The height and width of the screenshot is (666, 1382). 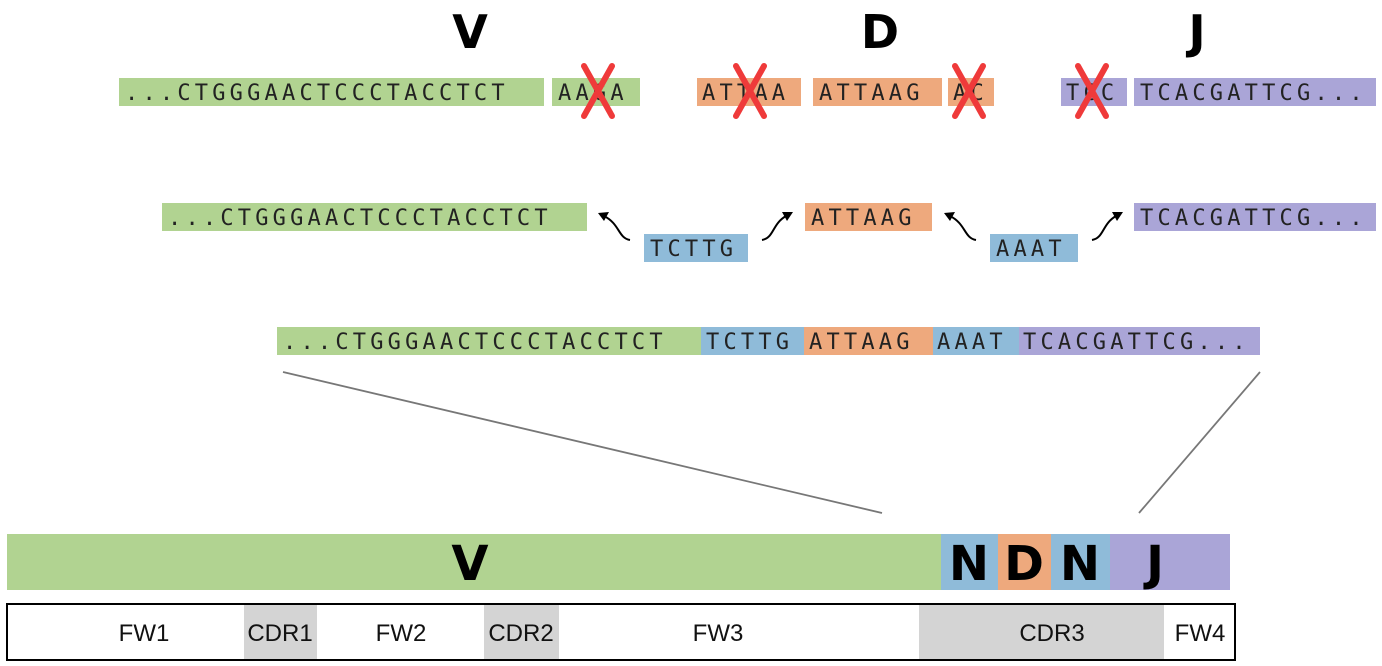 I want to click on bar-v-label: V, so click(x=469, y=564).